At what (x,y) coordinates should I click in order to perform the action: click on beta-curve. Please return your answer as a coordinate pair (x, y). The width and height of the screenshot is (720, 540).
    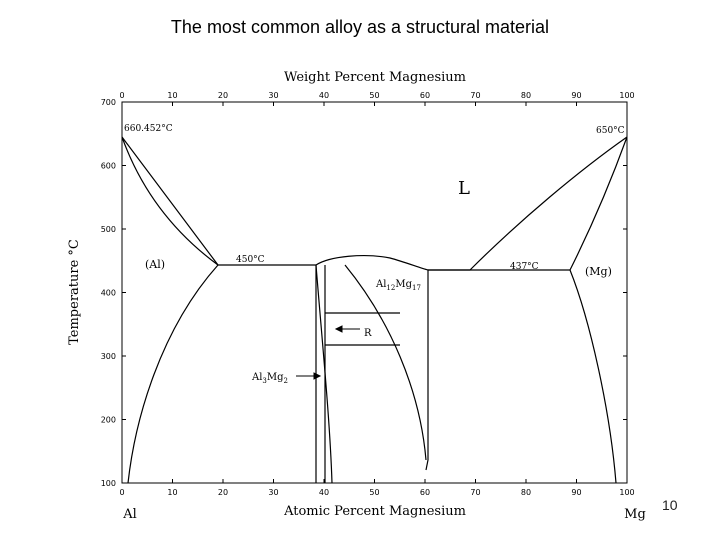
    Looking at the image, I should click on (324, 374).